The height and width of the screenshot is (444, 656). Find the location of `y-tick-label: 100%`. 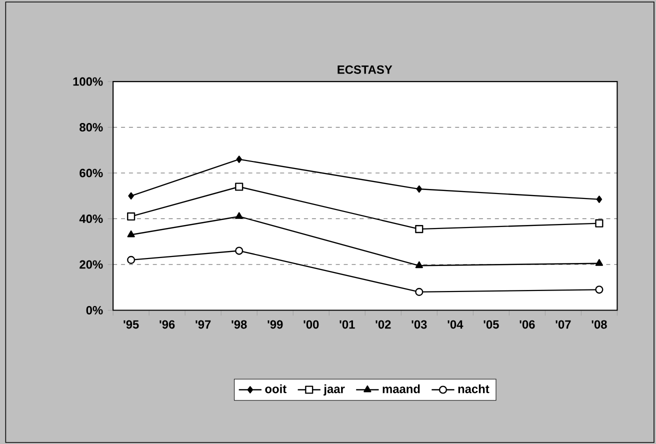

y-tick-label: 100% is located at coordinates (88, 81).